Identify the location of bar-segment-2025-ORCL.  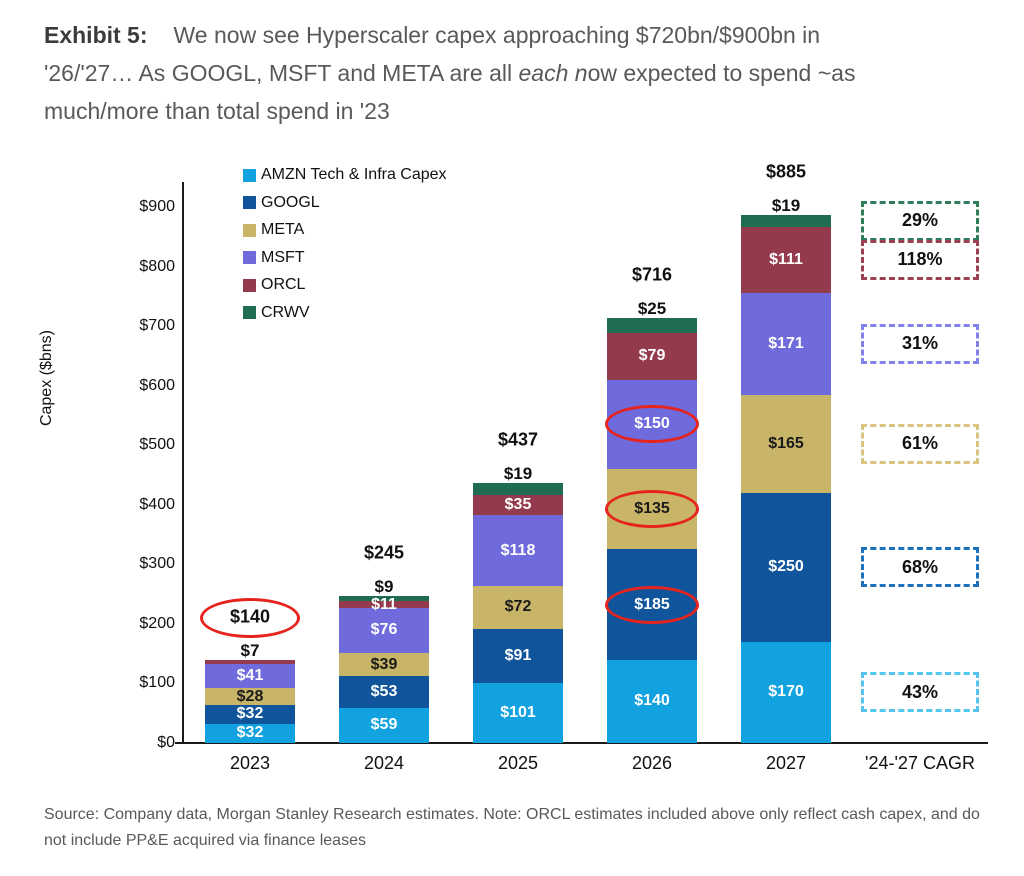
(518, 505).